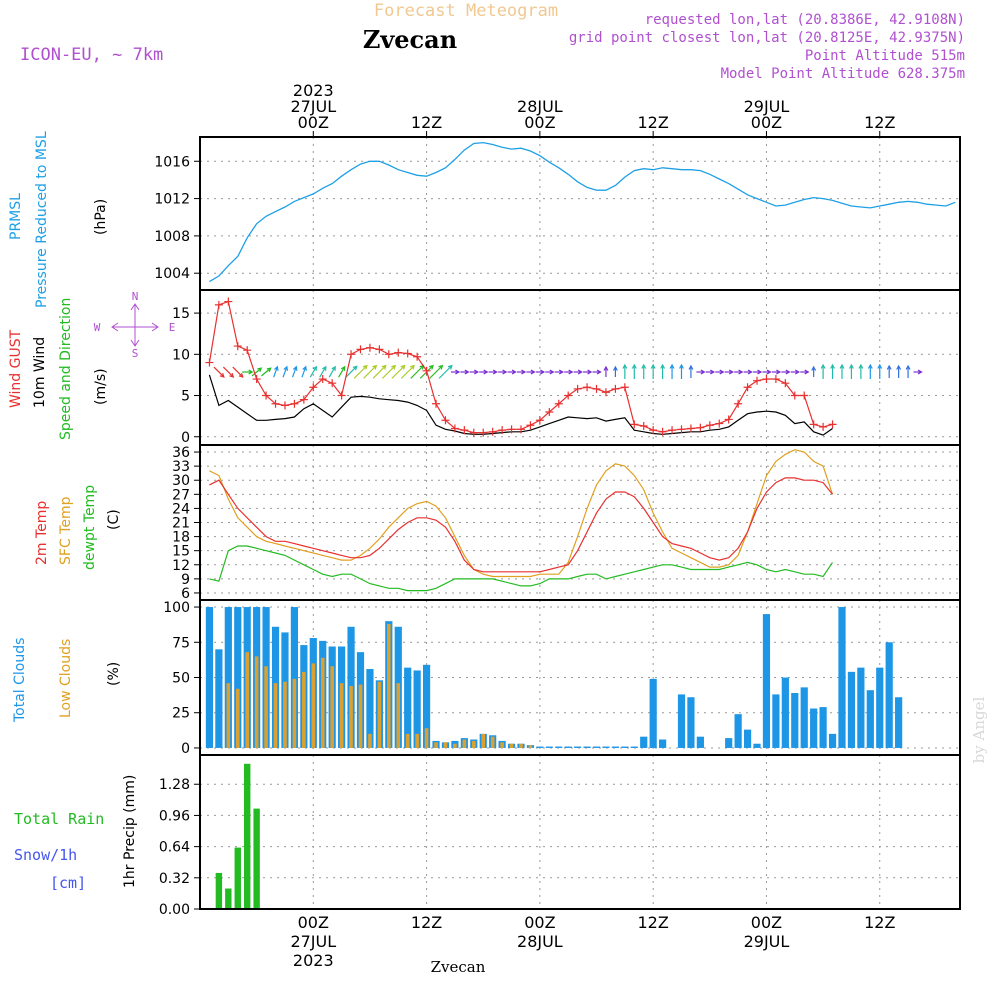  I want to click on model-altitude: Model Point Altitude 628.375m, so click(843, 74).